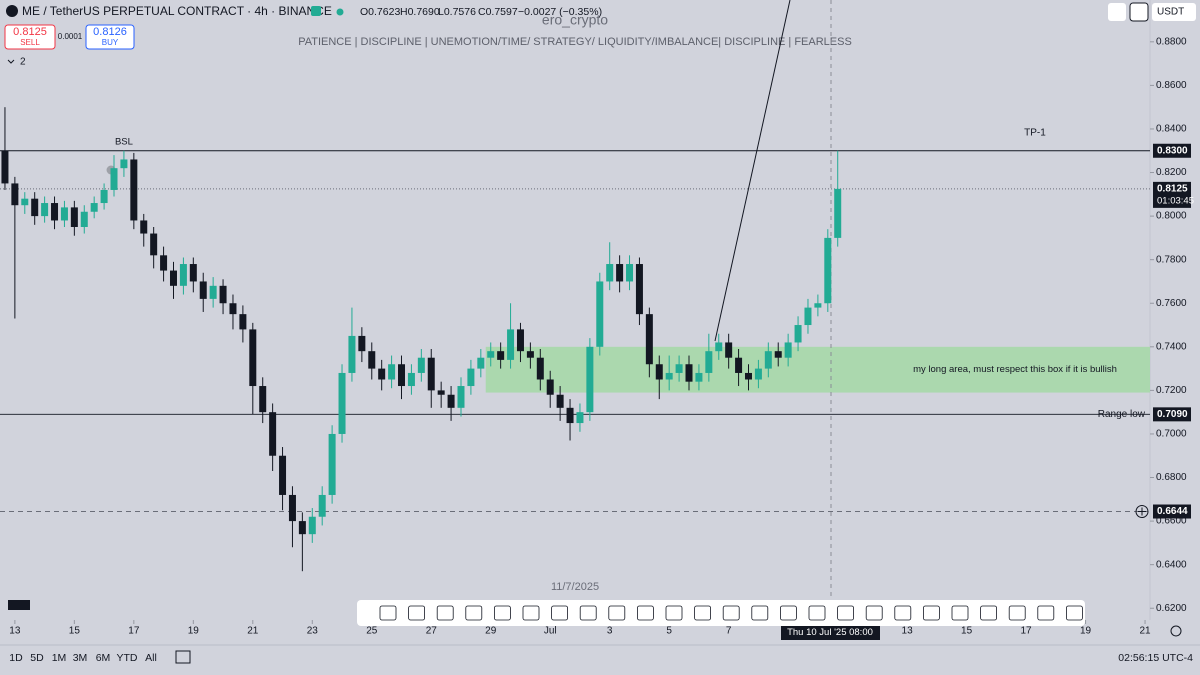 This screenshot has width=1200, height=675. I want to click on range-button: YTD, so click(127, 658).